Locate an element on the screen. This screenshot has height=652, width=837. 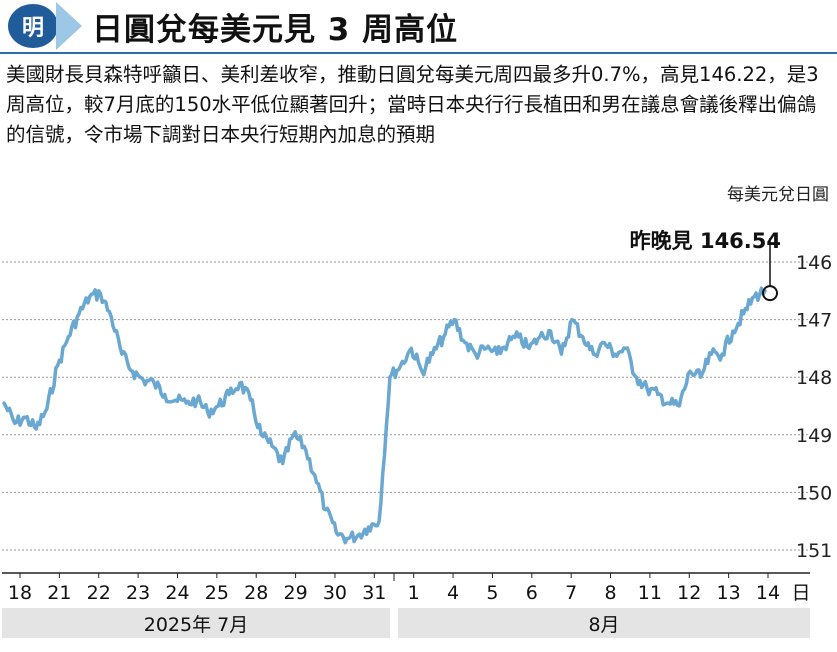
x-tick-label: 4 is located at coordinates (453, 593).